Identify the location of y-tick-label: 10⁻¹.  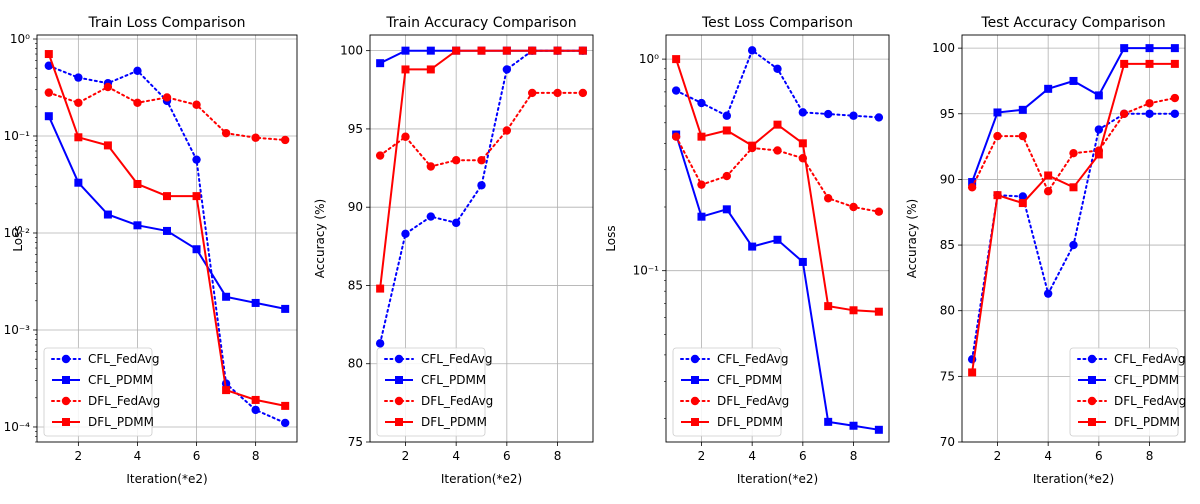
(646, 271).